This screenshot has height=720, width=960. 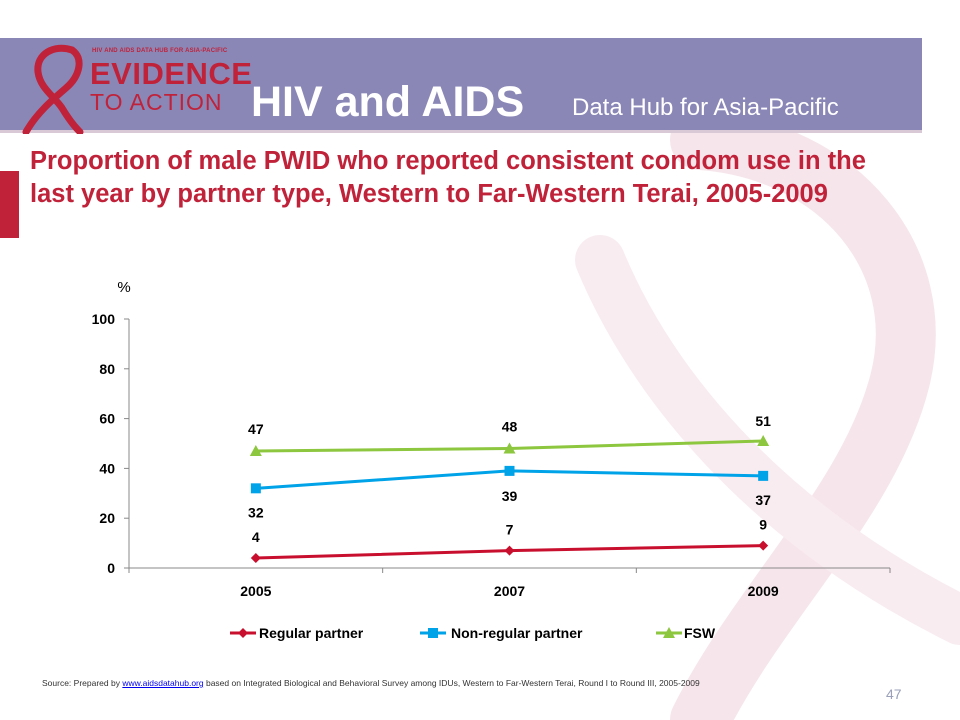 I want to click on legend-marker-regular-partner, so click(x=243, y=633).